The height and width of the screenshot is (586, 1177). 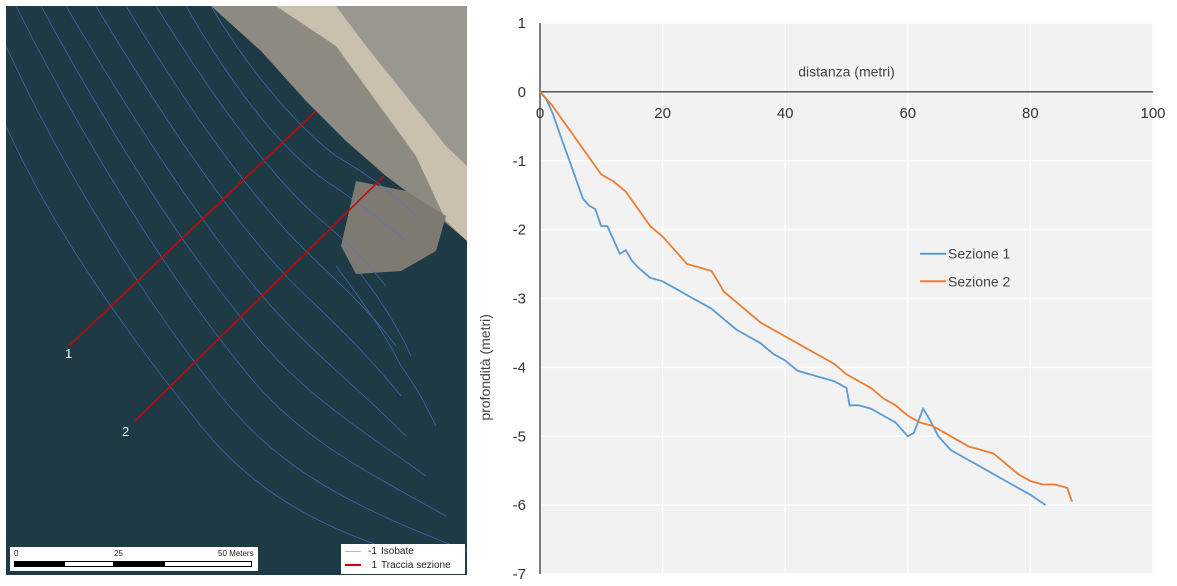 What do you see at coordinates (353, 551) in the screenshot?
I see `isobate-line-icon` at bounding box center [353, 551].